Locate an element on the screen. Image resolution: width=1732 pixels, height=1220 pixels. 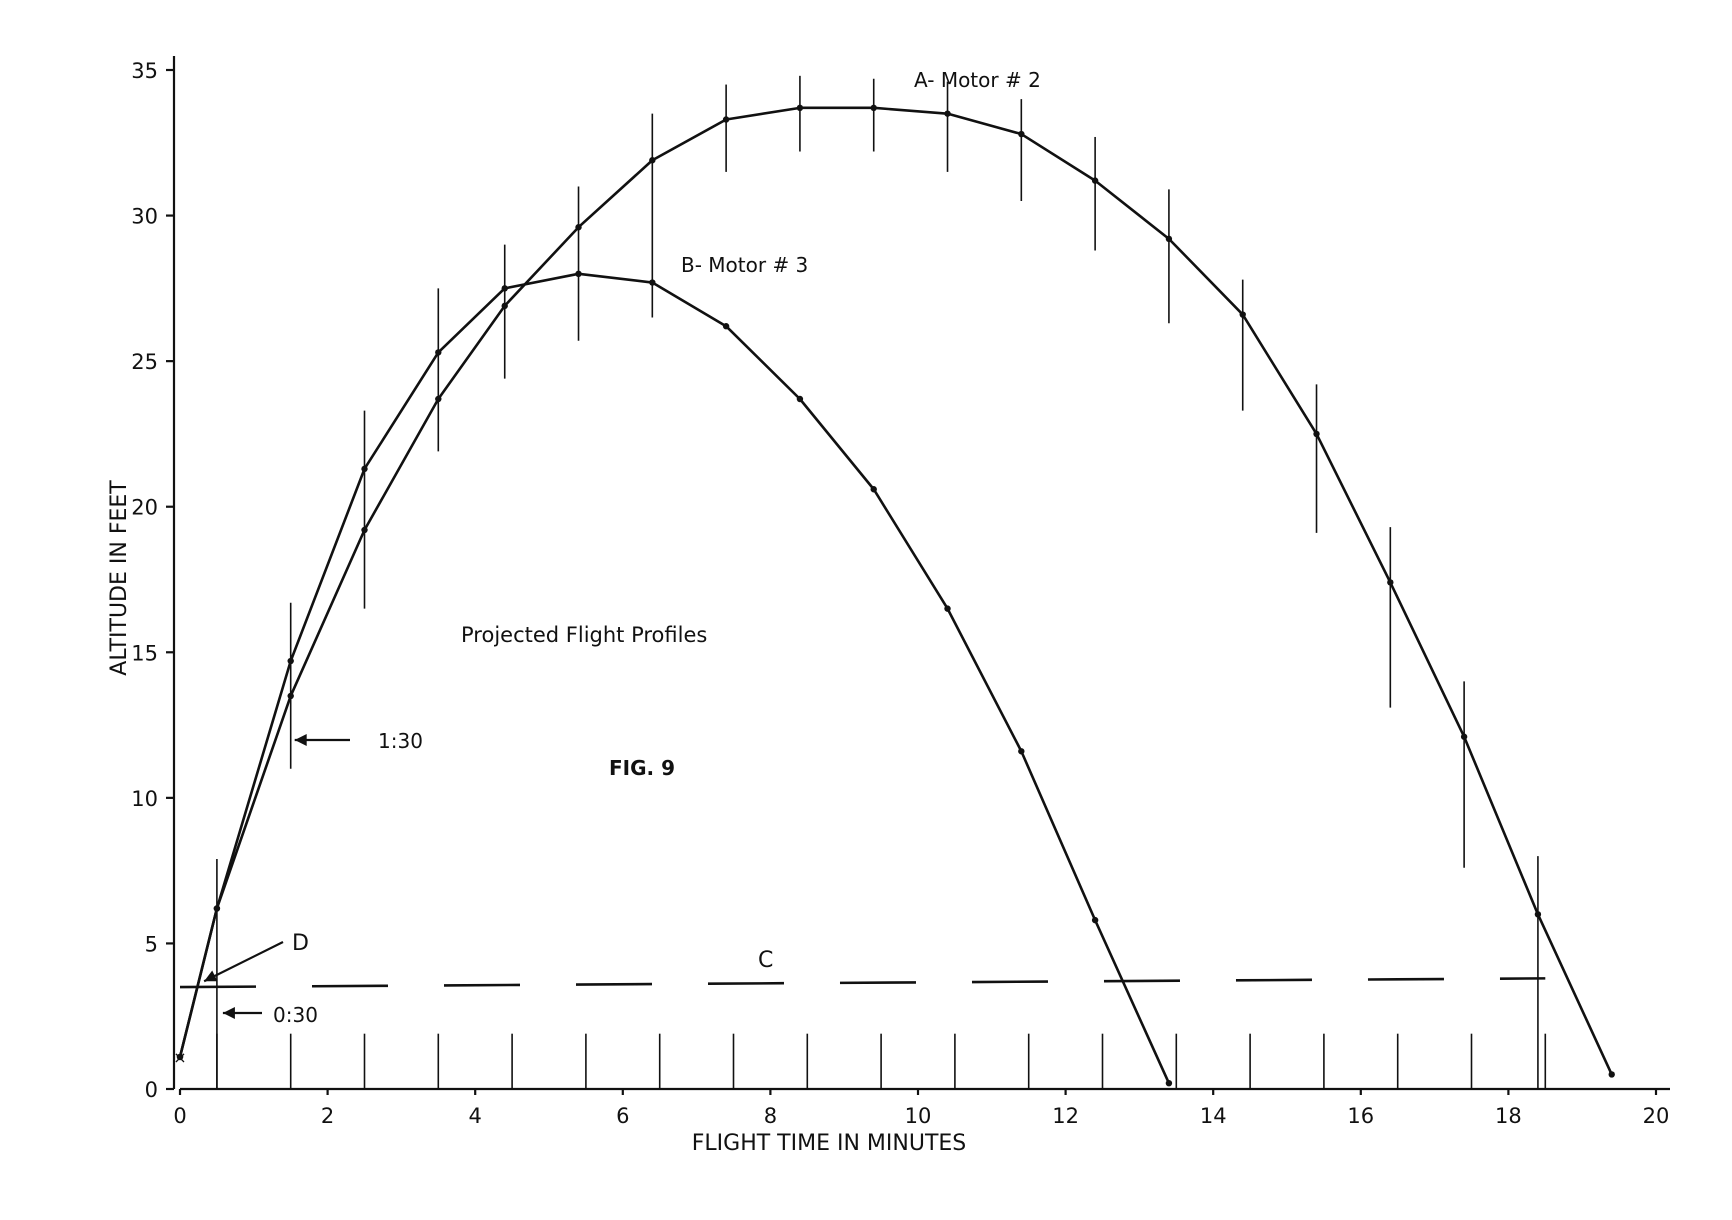
reference-line-c-dashes is located at coordinates (862, 983).